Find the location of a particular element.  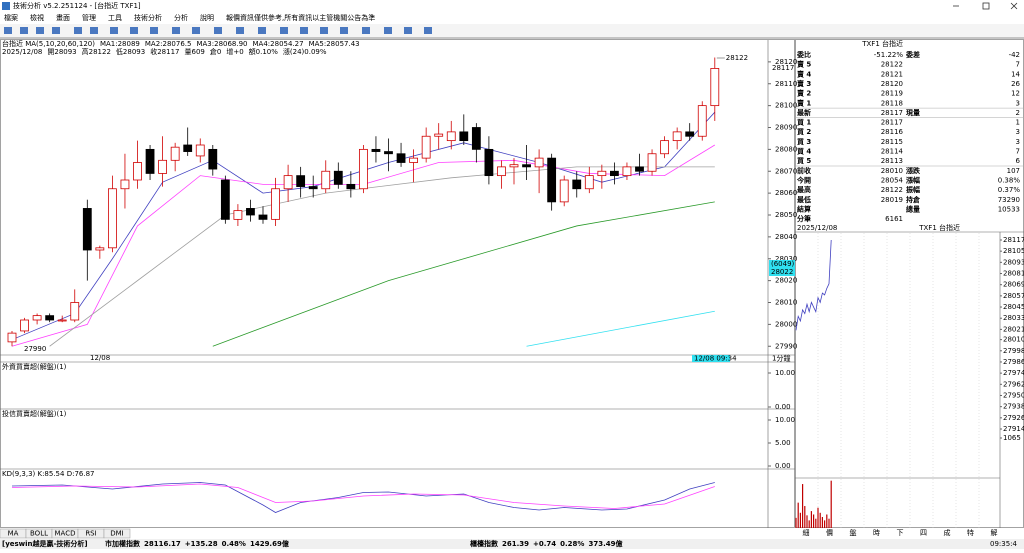

status-app: [yeswin越是贏-技術分析] is located at coordinates (45, 543).